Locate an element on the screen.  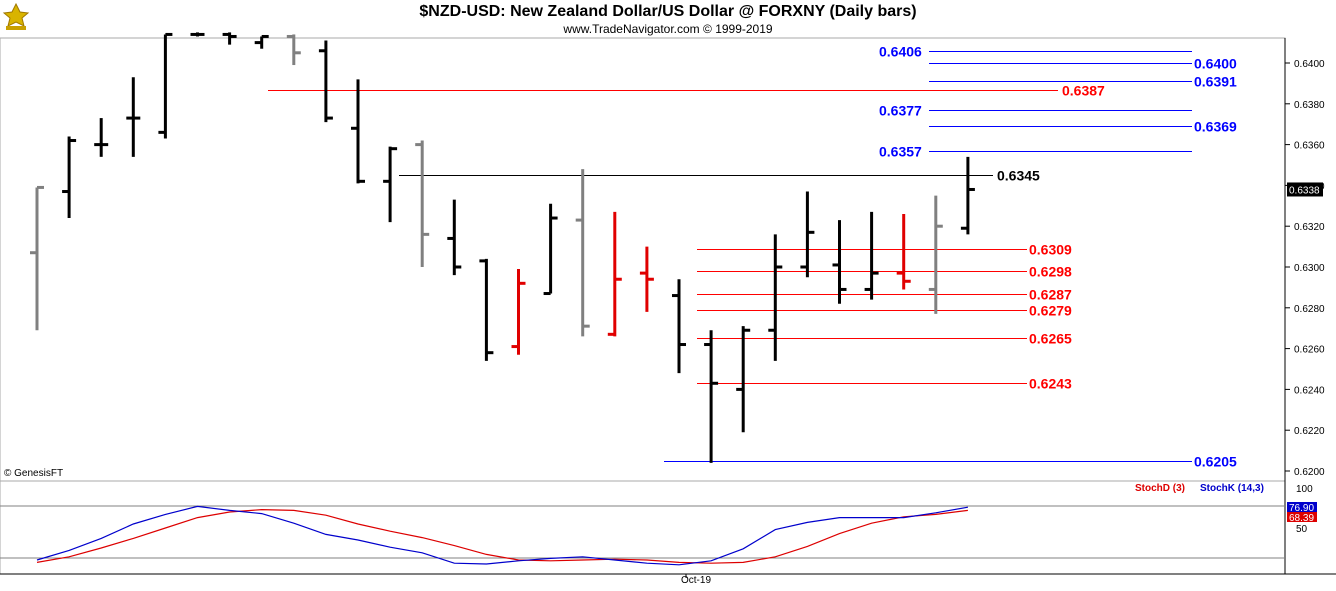
stoch-k-legend: StochK (14,3) is located at coordinates (1232, 488).